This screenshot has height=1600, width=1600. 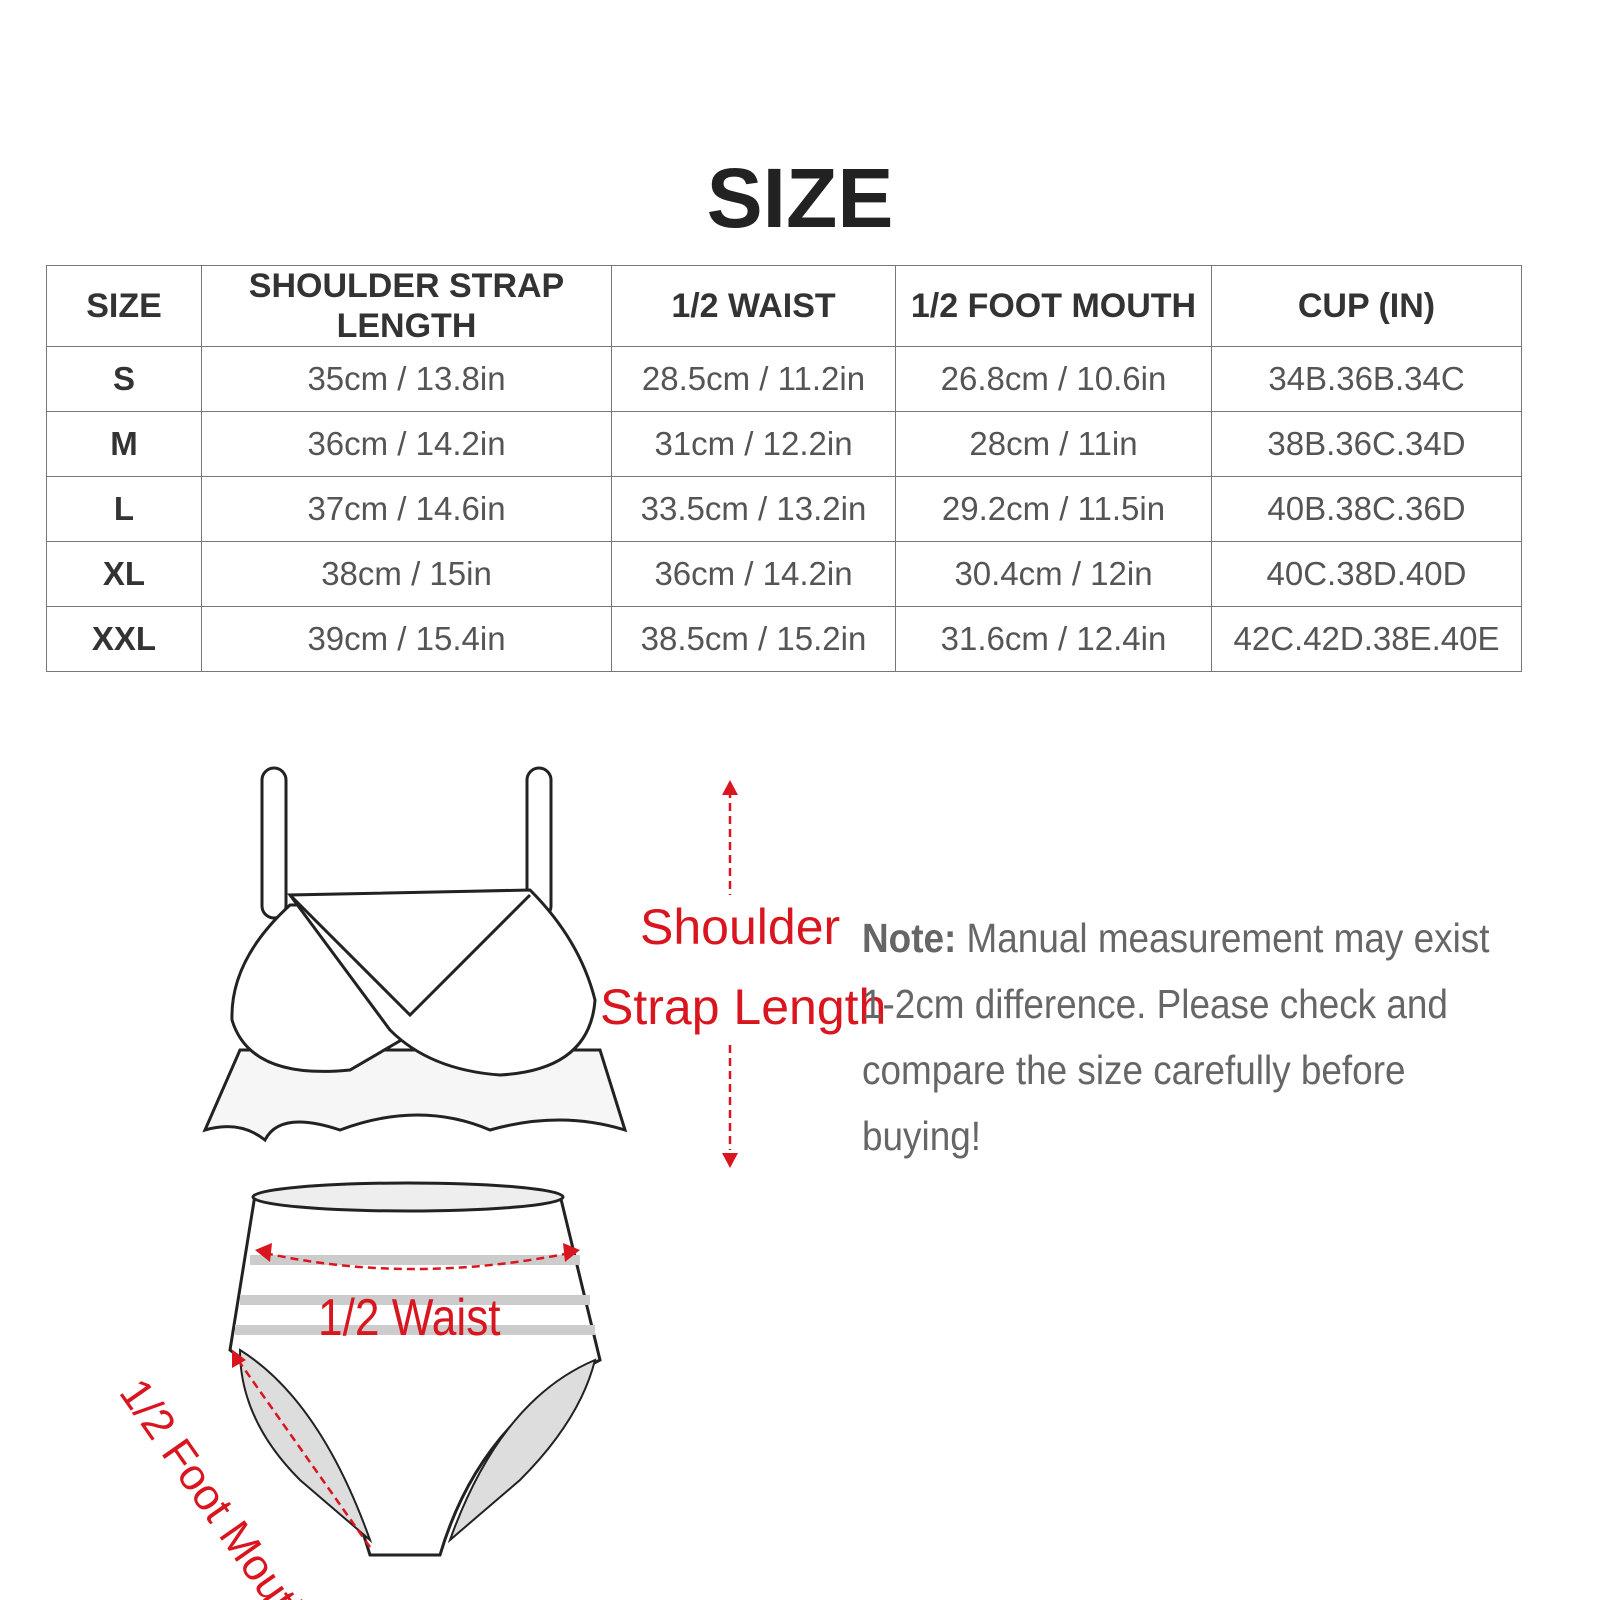 I want to click on waist-label: 1/2 Waist, so click(x=409, y=1318).